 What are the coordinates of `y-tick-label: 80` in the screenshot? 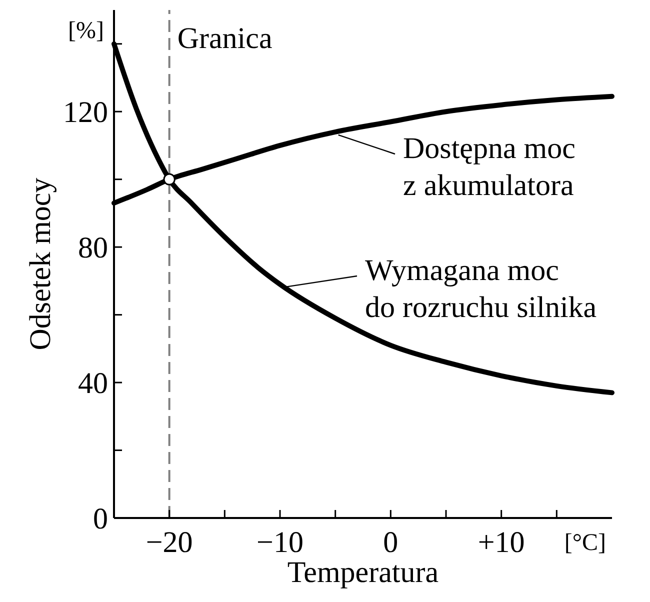 It's located at (93, 248).